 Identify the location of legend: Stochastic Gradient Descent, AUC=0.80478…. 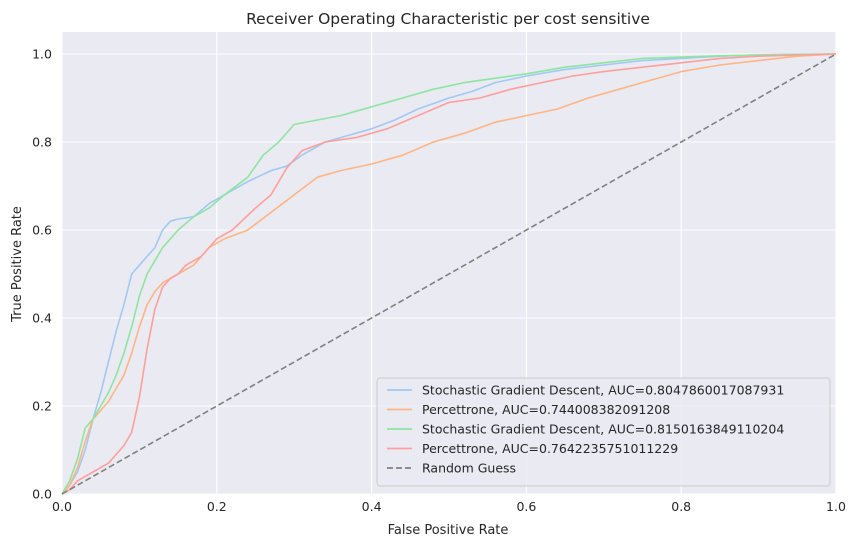
(603, 432).